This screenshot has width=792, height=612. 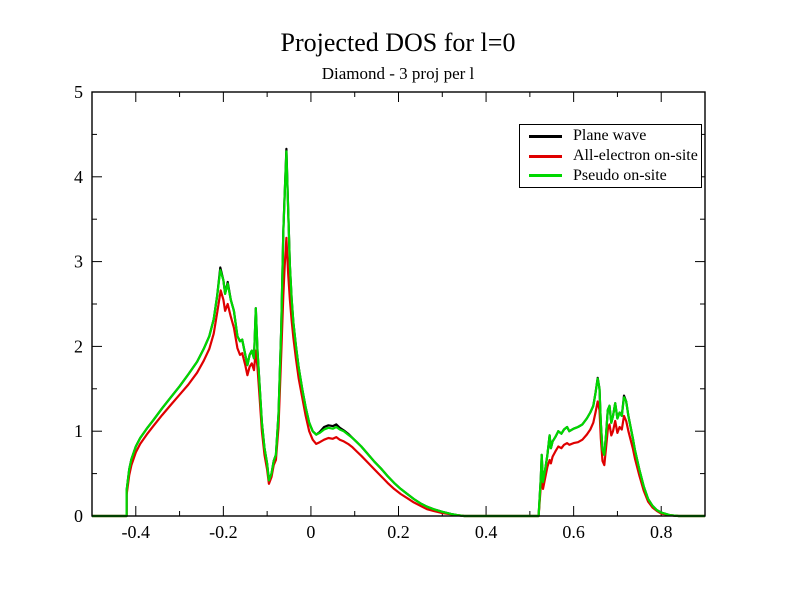 What do you see at coordinates (78, 346) in the screenshot?
I see `y-tick-label: 2` at bounding box center [78, 346].